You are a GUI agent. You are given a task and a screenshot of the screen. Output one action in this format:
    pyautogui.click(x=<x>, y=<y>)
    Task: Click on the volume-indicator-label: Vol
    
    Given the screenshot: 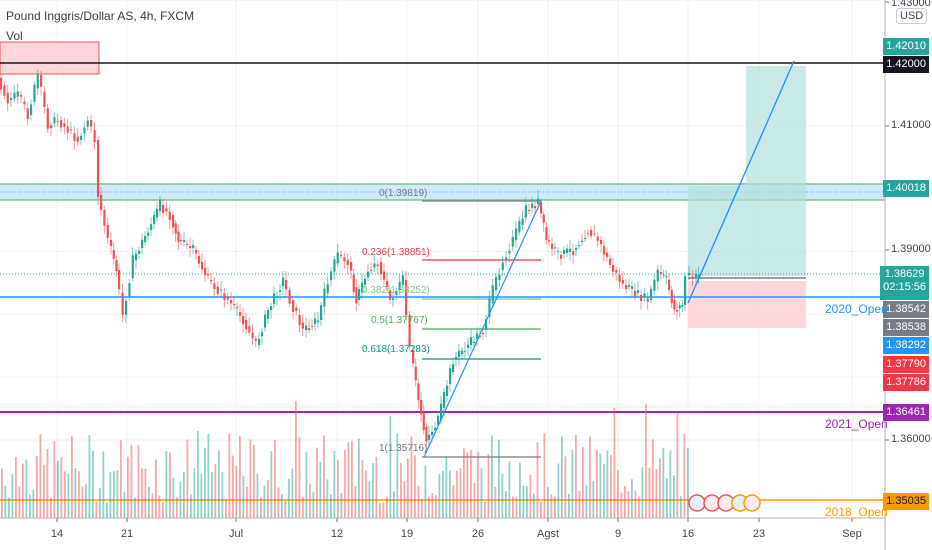 What is the action you would take?
    pyautogui.click(x=14, y=36)
    